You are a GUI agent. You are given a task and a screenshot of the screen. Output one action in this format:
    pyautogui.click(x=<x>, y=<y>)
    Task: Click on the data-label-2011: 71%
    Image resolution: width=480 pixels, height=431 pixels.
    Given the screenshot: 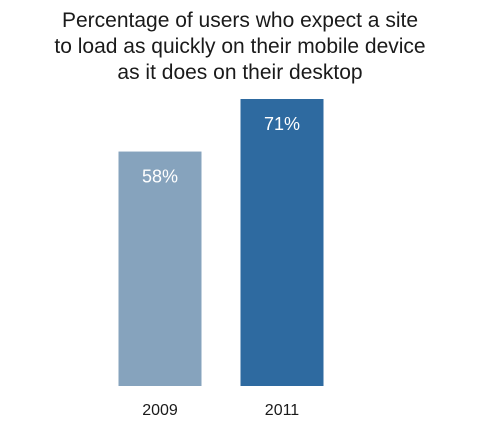 What is the action you would take?
    pyautogui.click(x=282, y=124)
    